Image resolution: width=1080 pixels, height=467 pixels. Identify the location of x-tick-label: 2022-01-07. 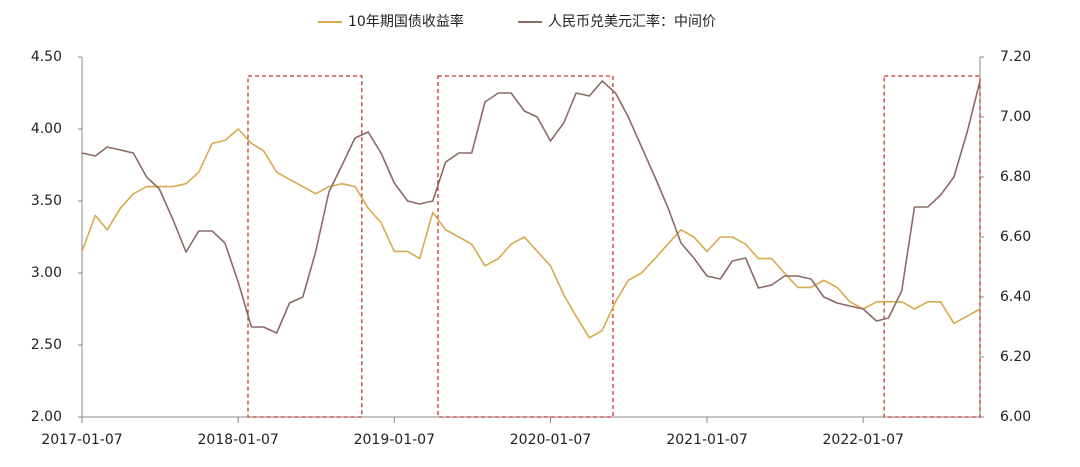
(863, 440).